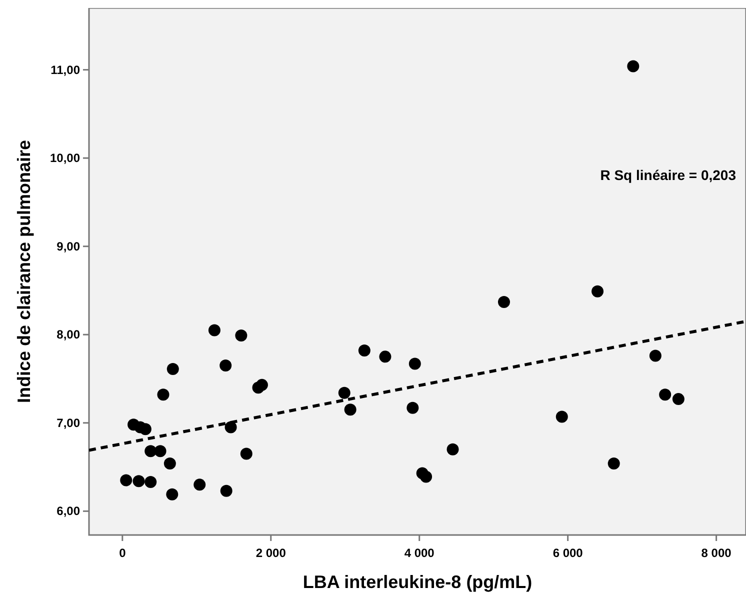  I want to click on x-axis-title: LBA interleukine-8 (pg/mL), so click(417, 582).